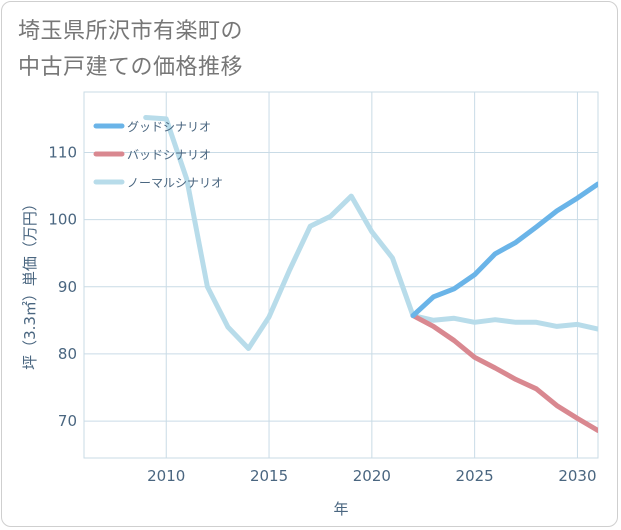 The image size is (621, 530). I want to click on series-line-bad, so click(504, 373).